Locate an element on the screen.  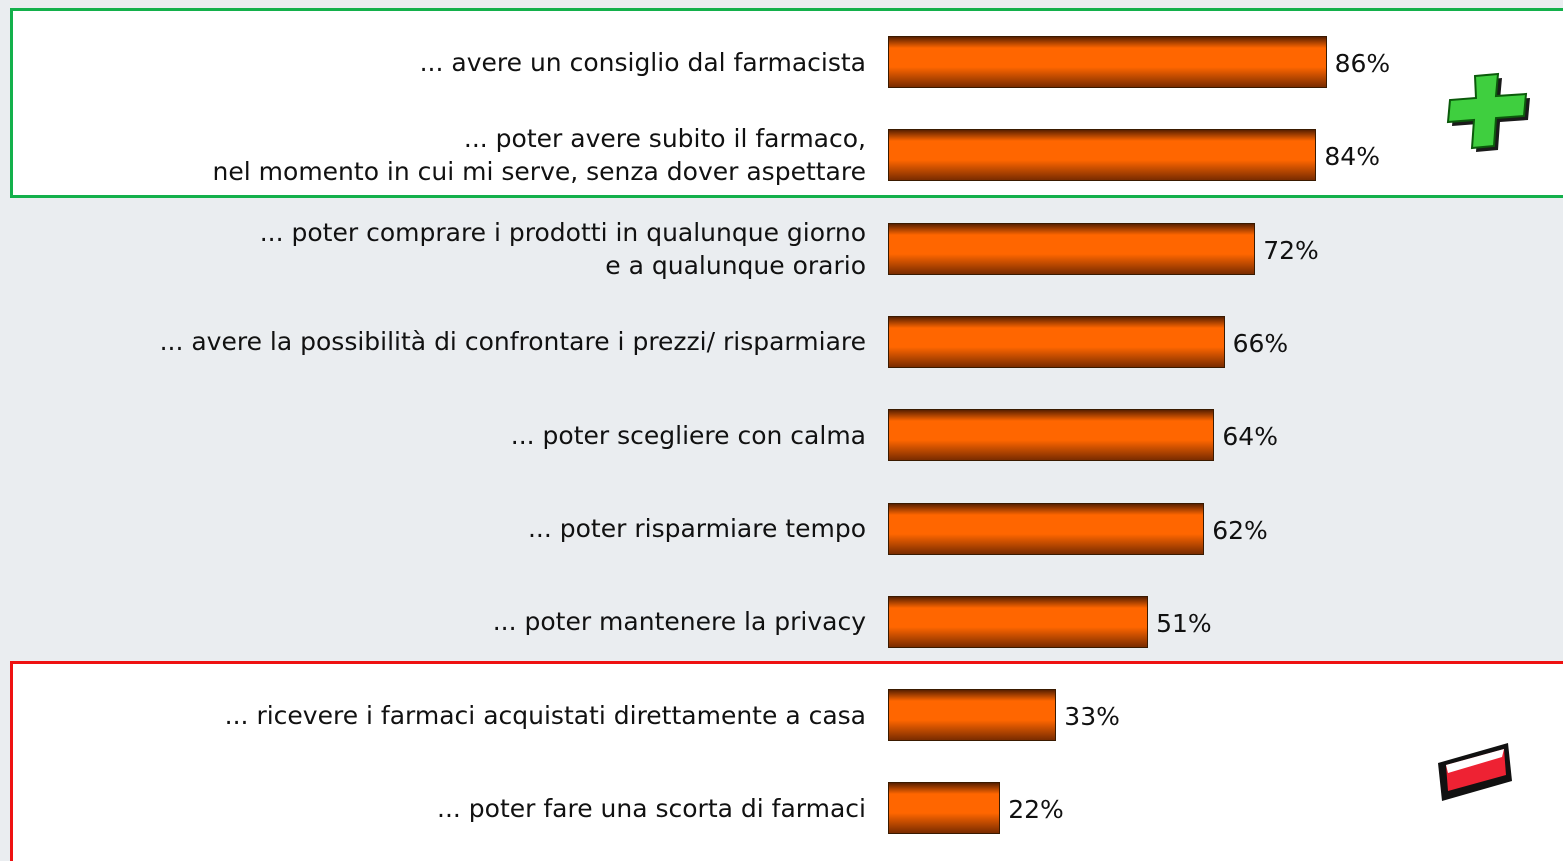
value-label: 86% is located at coordinates (1362, 63).